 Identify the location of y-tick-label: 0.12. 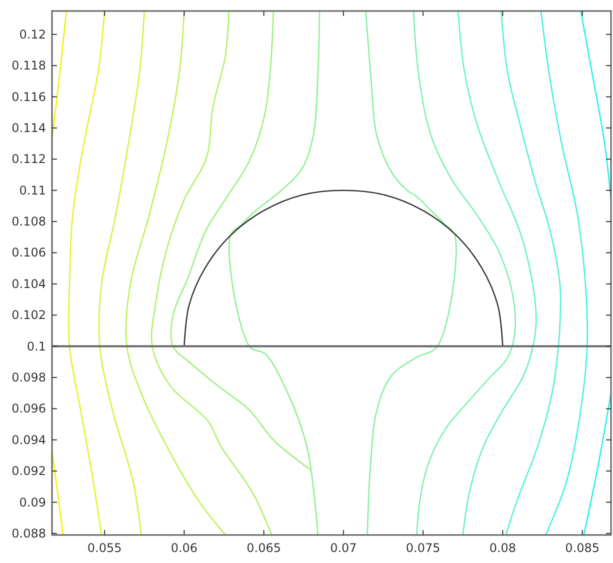
(32, 34).